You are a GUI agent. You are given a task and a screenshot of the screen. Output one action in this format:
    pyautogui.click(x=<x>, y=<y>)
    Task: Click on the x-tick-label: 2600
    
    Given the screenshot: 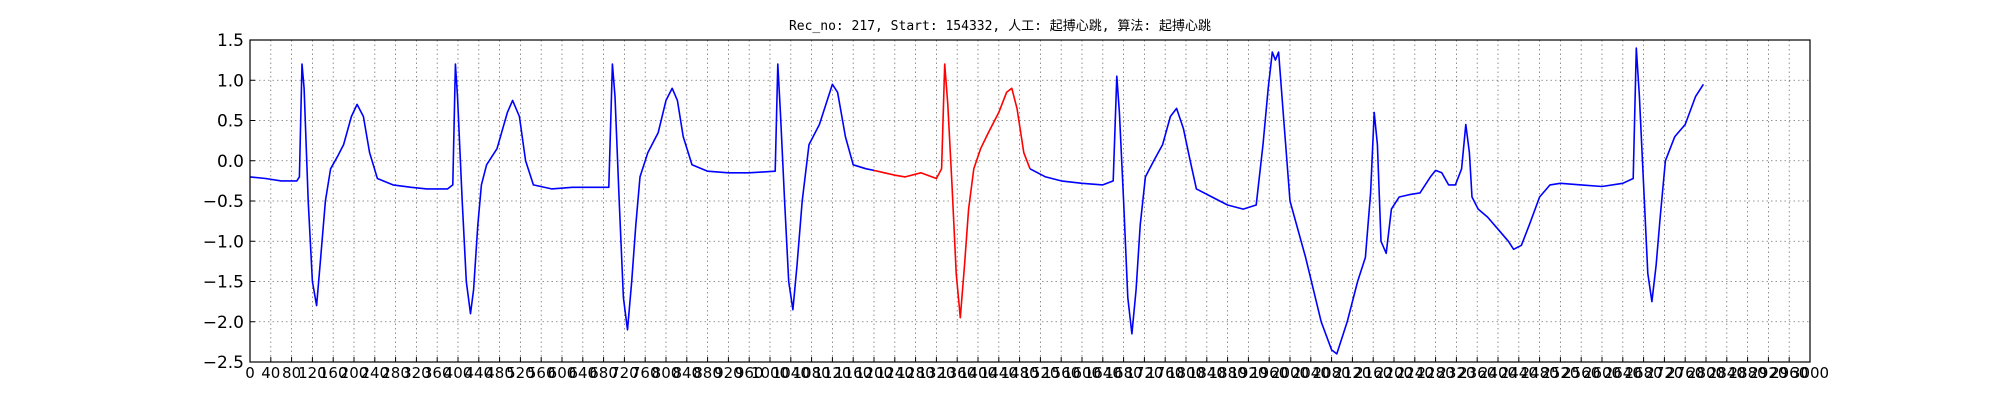 What is the action you would take?
    pyautogui.click(x=1602, y=373)
    